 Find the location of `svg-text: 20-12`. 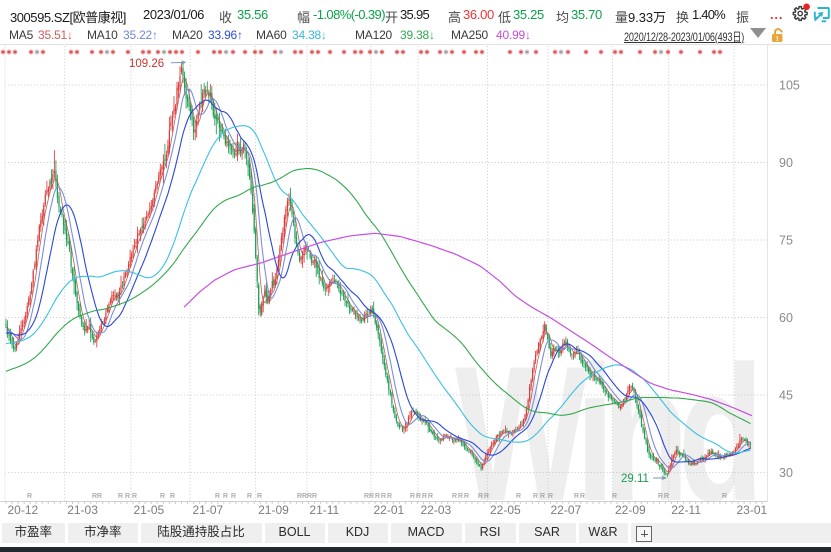

svg-text: 20-12 is located at coordinates (23, 510).